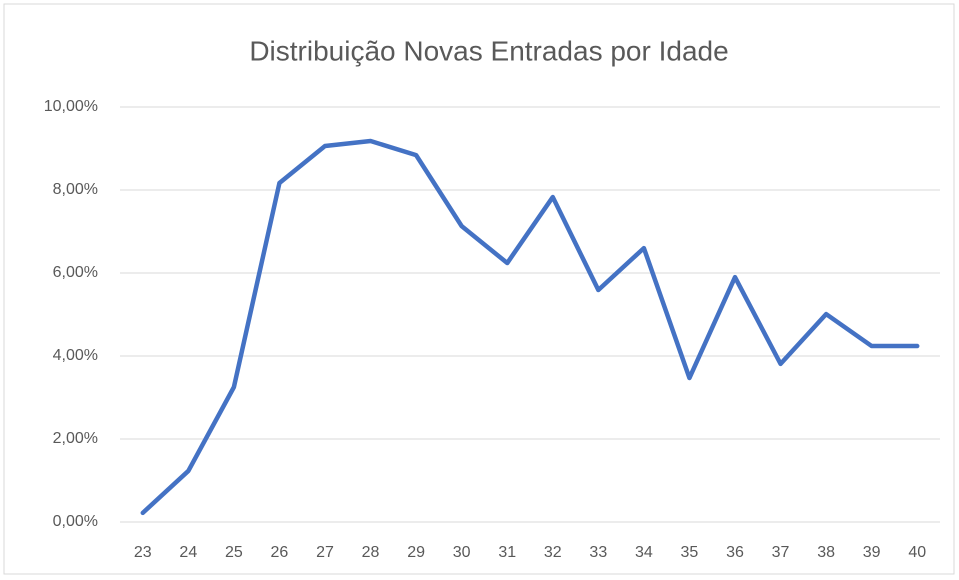  I want to click on y-tick-label: 2,00%, so click(75, 438).